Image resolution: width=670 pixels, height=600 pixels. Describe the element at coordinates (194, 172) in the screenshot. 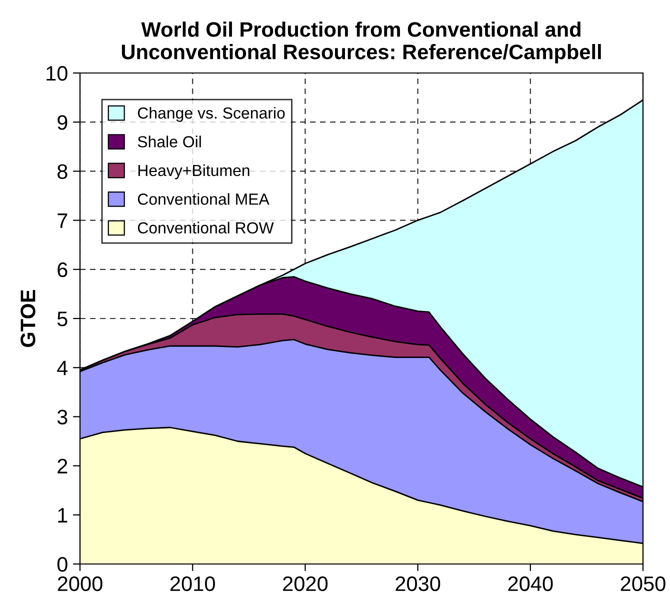

I see `legend-label: Heavy+Bitumen` at that location.